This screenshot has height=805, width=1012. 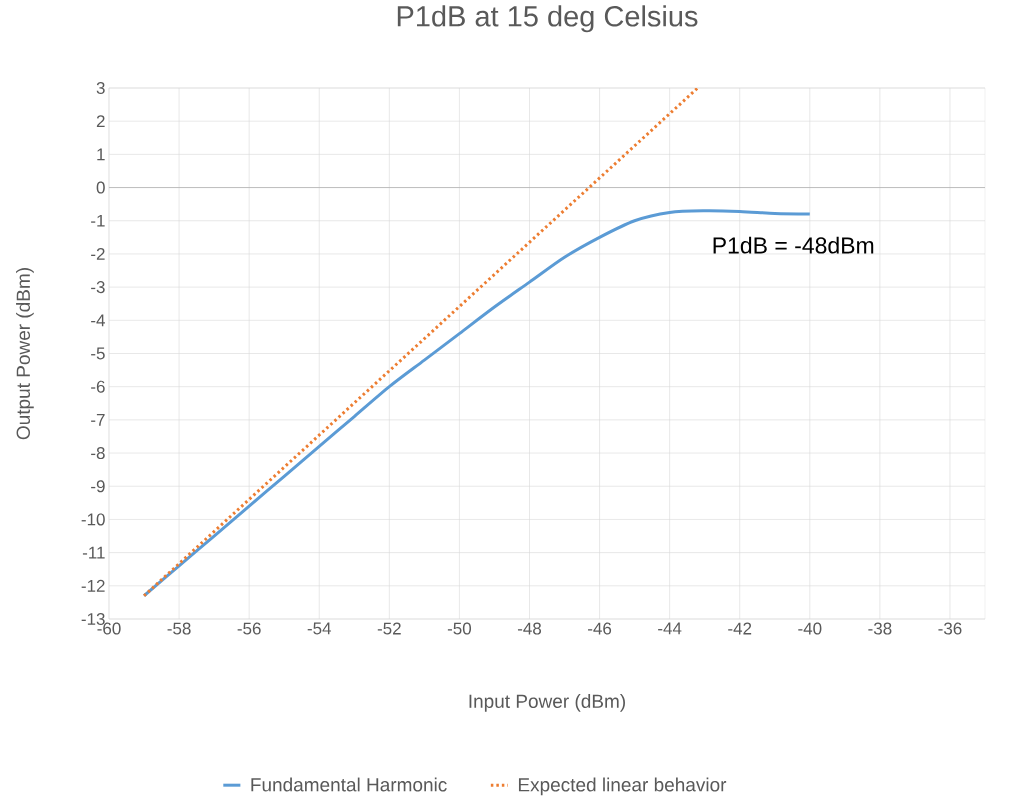 I want to click on y-tick-label: 0, so click(x=100, y=187).